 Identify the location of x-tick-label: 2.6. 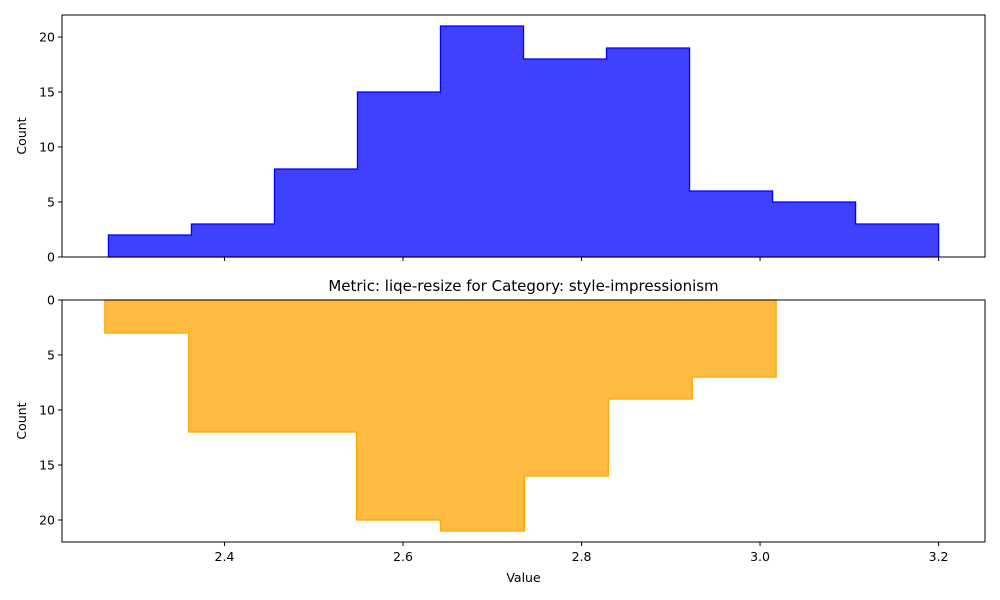
(403, 556).